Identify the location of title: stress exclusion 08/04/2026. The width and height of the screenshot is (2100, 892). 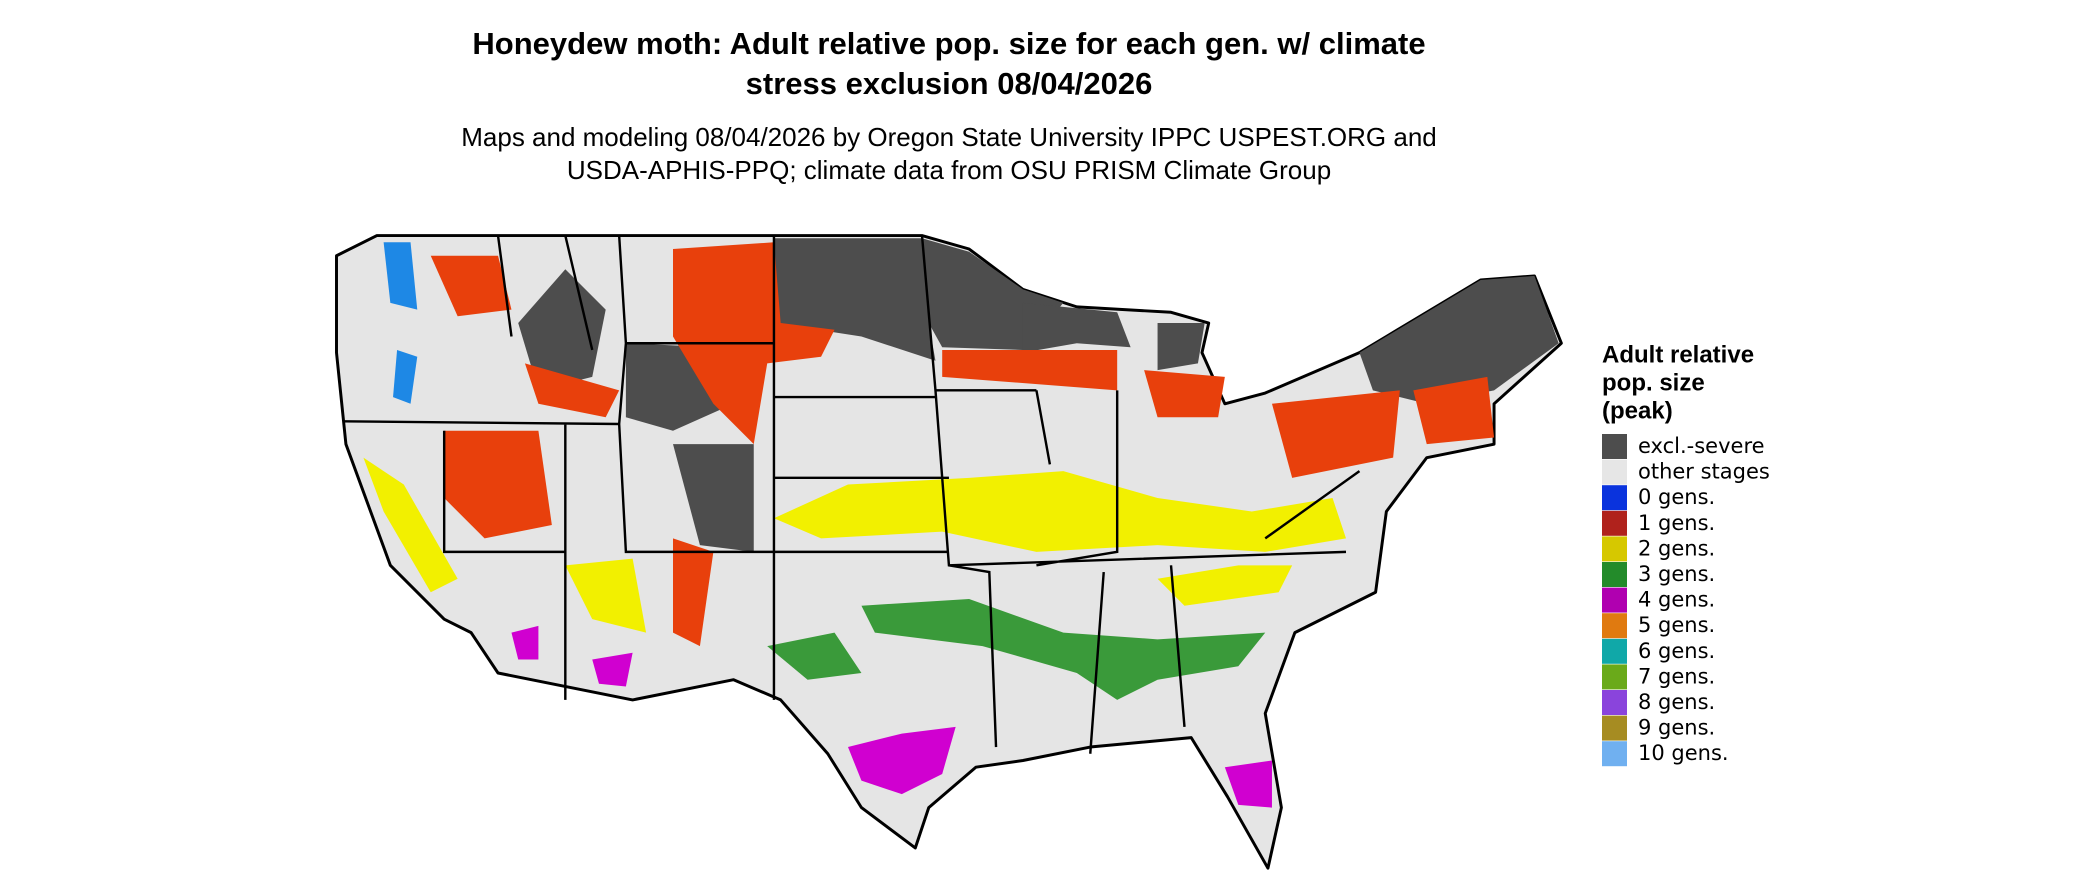
(949, 83).